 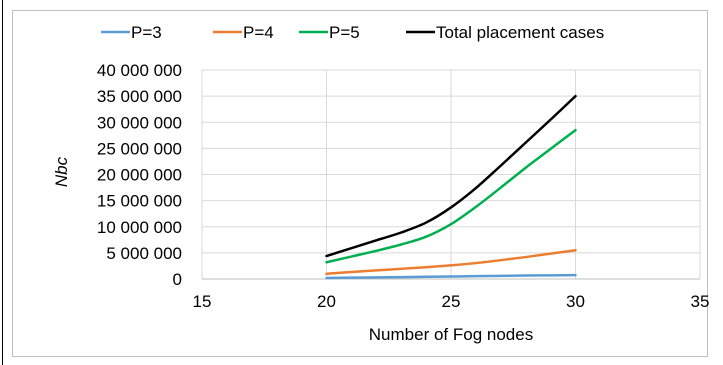 What do you see at coordinates (326, 301) in the screenshot?
I see `x-tick-label: 20` at bounding box center [326, 301].